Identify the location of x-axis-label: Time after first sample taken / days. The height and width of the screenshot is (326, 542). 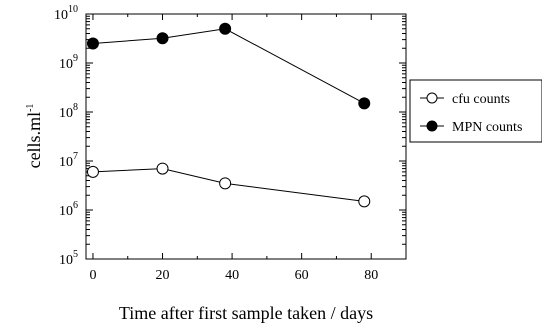
(246, 313).